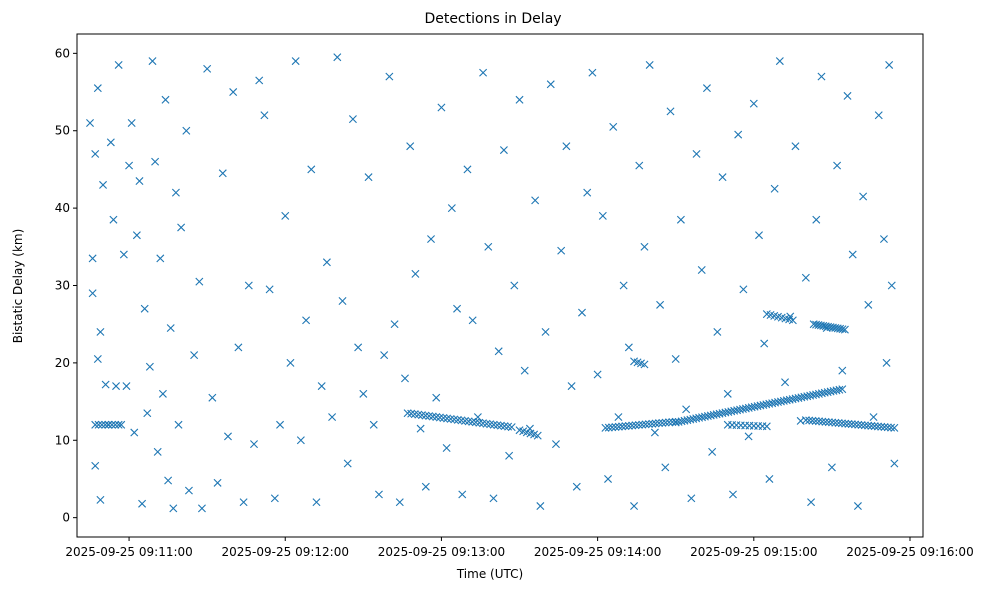  What do you see at coordinates (62, 440) in the screenshot?
I see `y-tick-label-1: 10` at bounding box center [62, 440].